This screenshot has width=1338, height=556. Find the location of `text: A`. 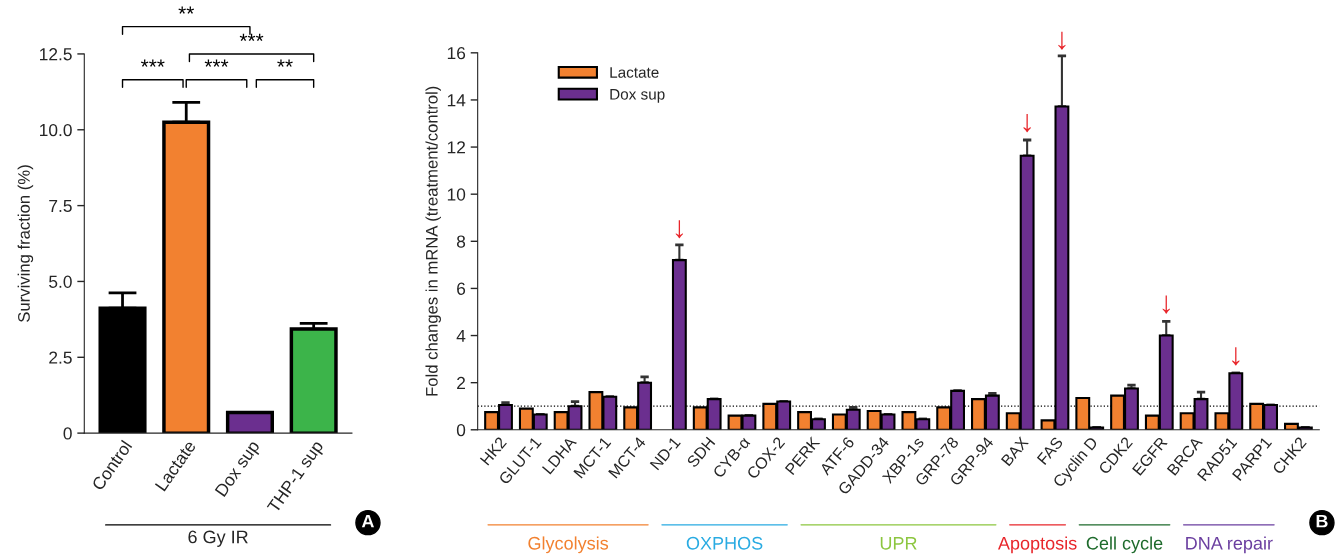

text: A is located at coordinates (367, 521).